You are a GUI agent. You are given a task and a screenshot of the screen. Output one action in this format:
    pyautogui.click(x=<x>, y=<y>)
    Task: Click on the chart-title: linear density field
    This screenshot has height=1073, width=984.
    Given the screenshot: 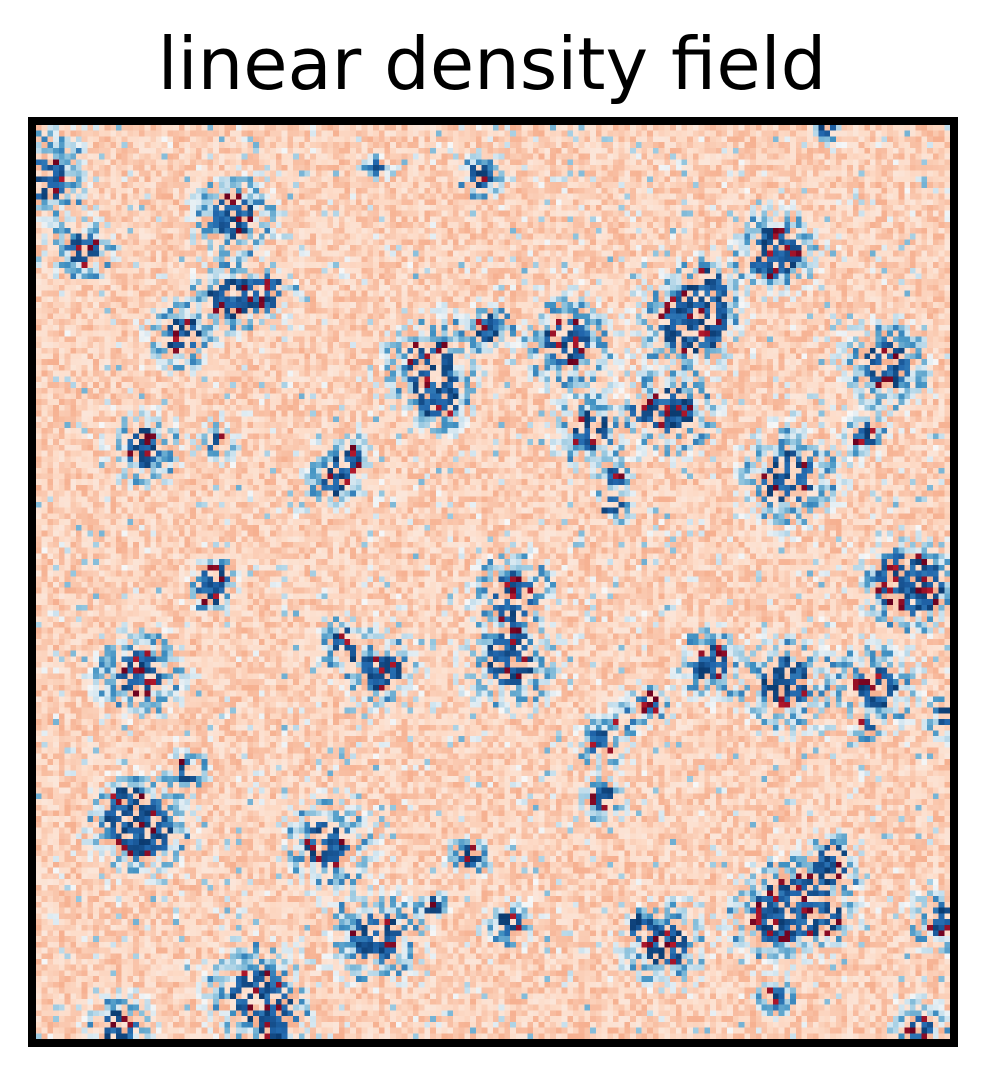 What is the action you would take?
    pyautogui.click(x=492, y=64)
    